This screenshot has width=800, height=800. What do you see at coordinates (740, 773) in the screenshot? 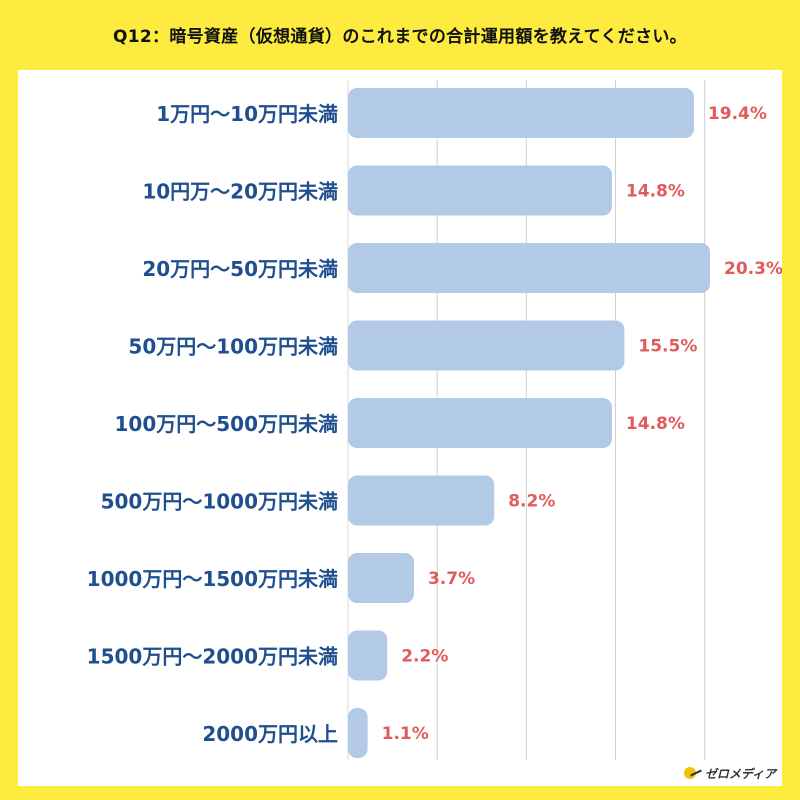
I see `logo-text: ゼロメディア` at bounding box center [740, 773].